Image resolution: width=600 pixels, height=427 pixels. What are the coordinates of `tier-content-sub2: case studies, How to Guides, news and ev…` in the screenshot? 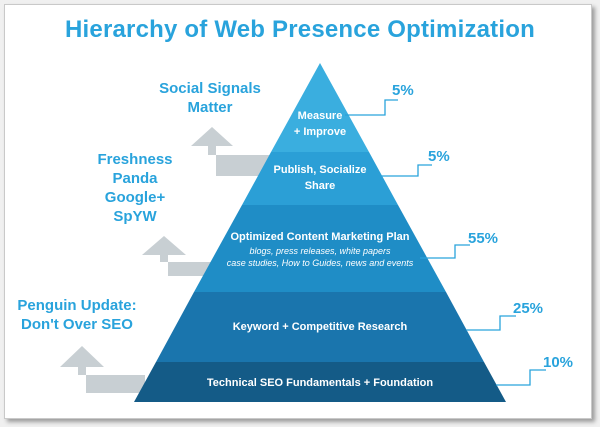 It's located at (320, 263).